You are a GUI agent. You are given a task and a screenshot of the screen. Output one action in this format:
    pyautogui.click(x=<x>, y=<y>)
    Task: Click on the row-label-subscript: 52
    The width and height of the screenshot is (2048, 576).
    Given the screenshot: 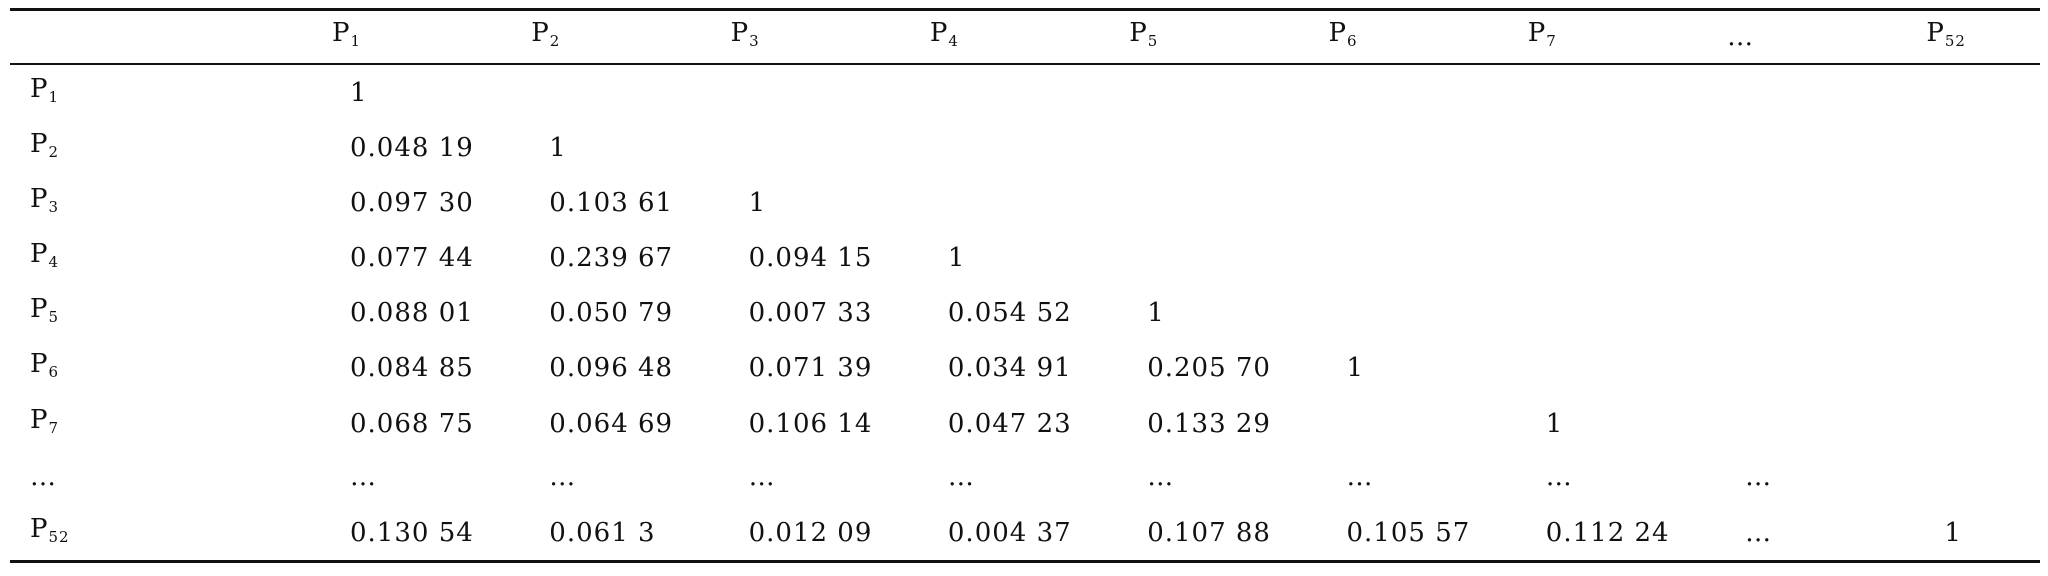 What is the action you would take?
    pyautogui.click(x=59, y=537)
    